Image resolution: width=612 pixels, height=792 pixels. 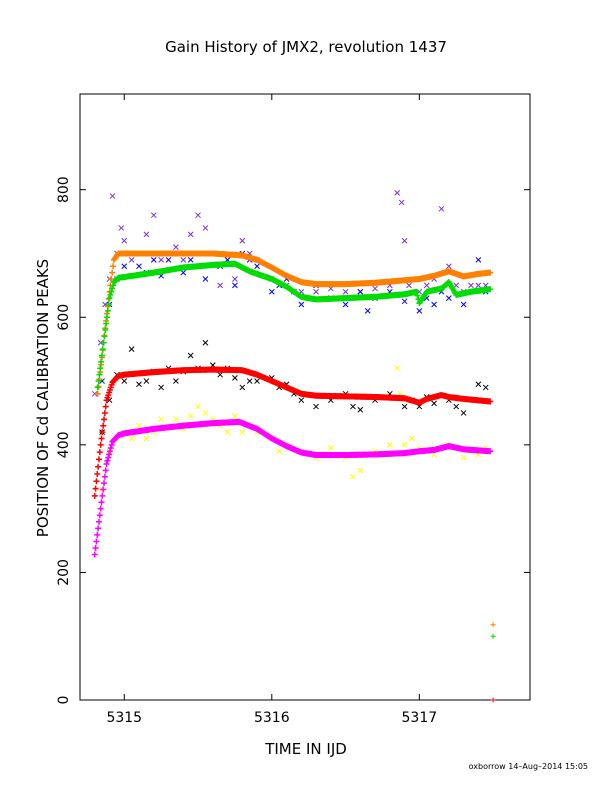 I want to click on x-axis-label: TIME IN IJD, so click(x=305, y=749).